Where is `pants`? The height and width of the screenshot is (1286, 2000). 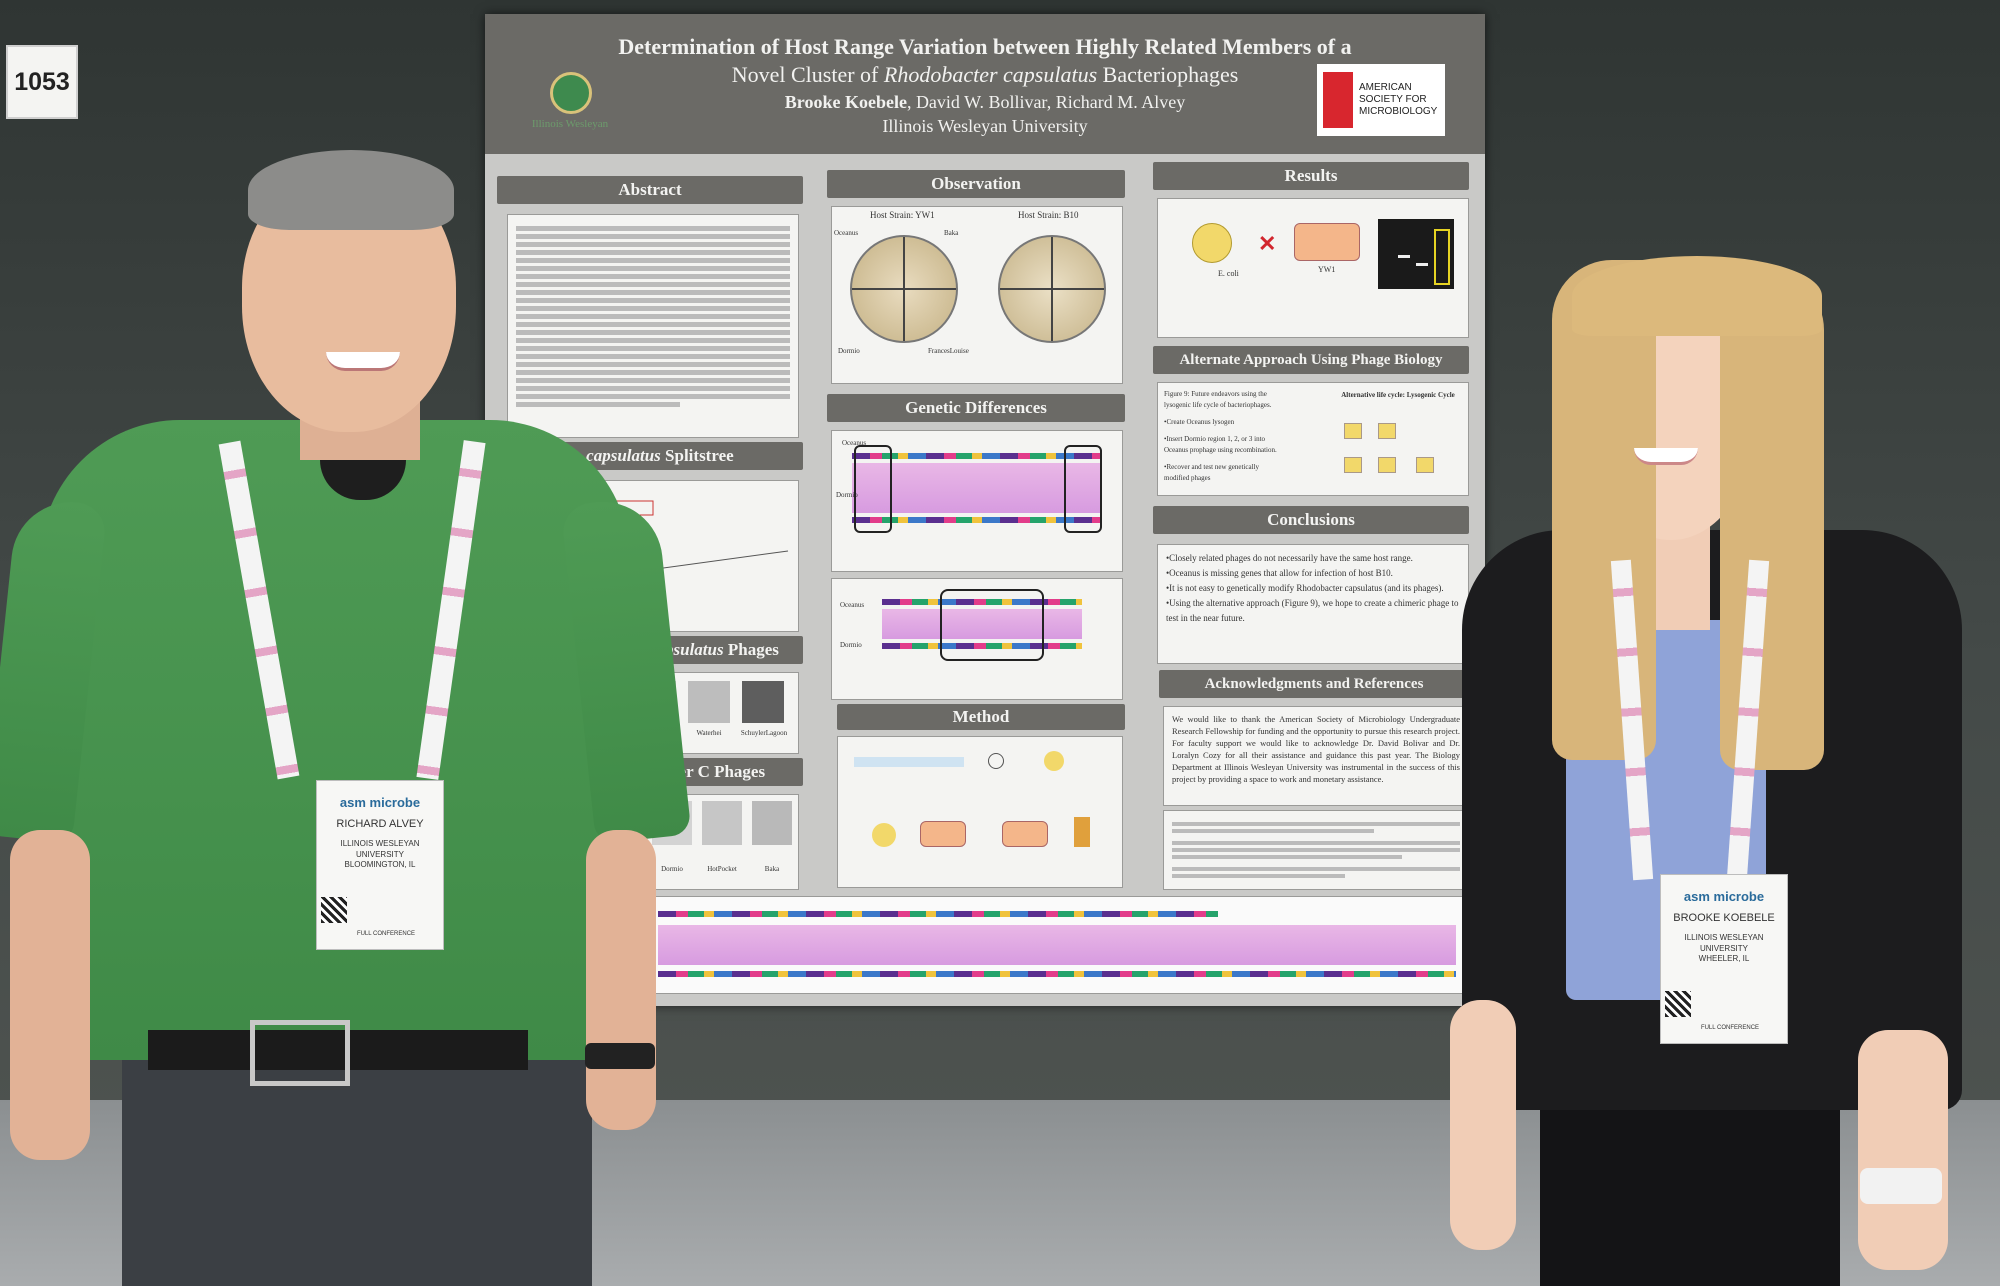
pants is located at coordinates (357, 1163).